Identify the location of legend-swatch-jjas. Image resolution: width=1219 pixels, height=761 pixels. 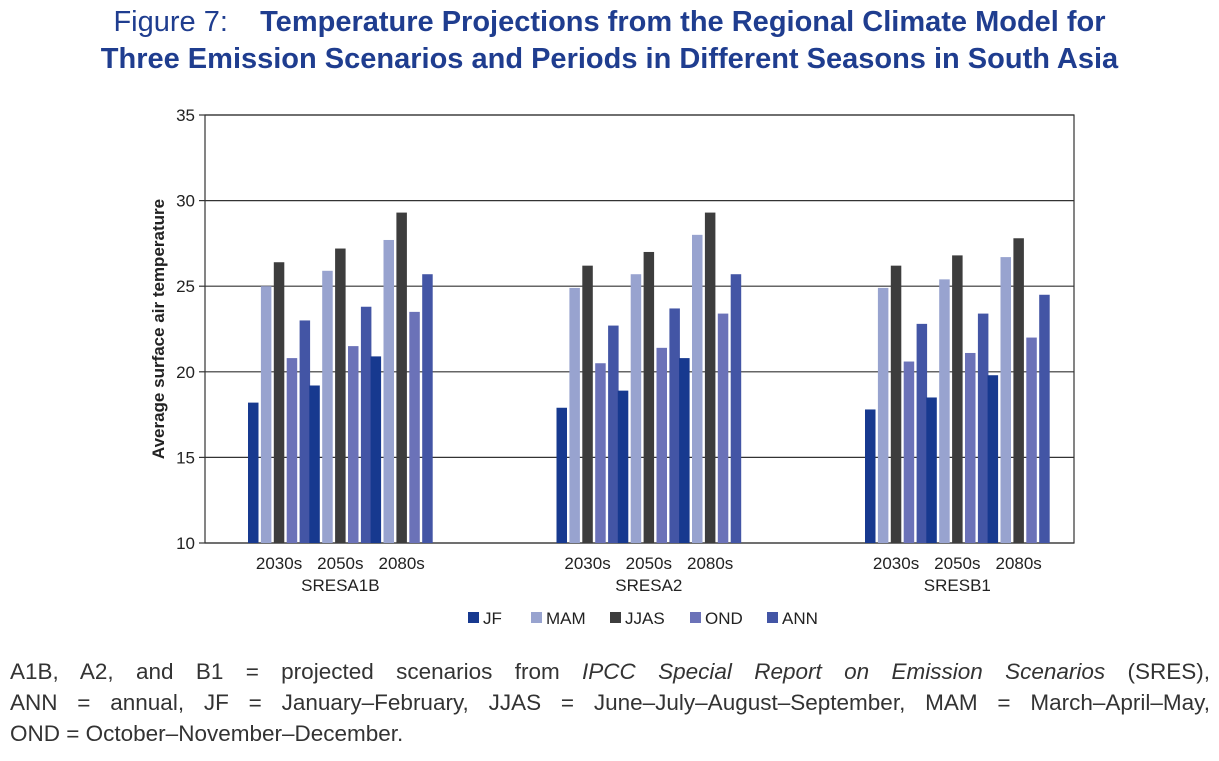
(615, 617).